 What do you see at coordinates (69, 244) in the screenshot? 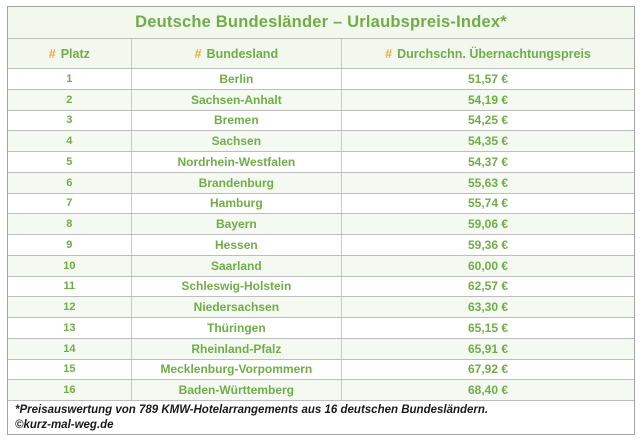
I see `rank-cell: 9` at bounding box center [69, 244].